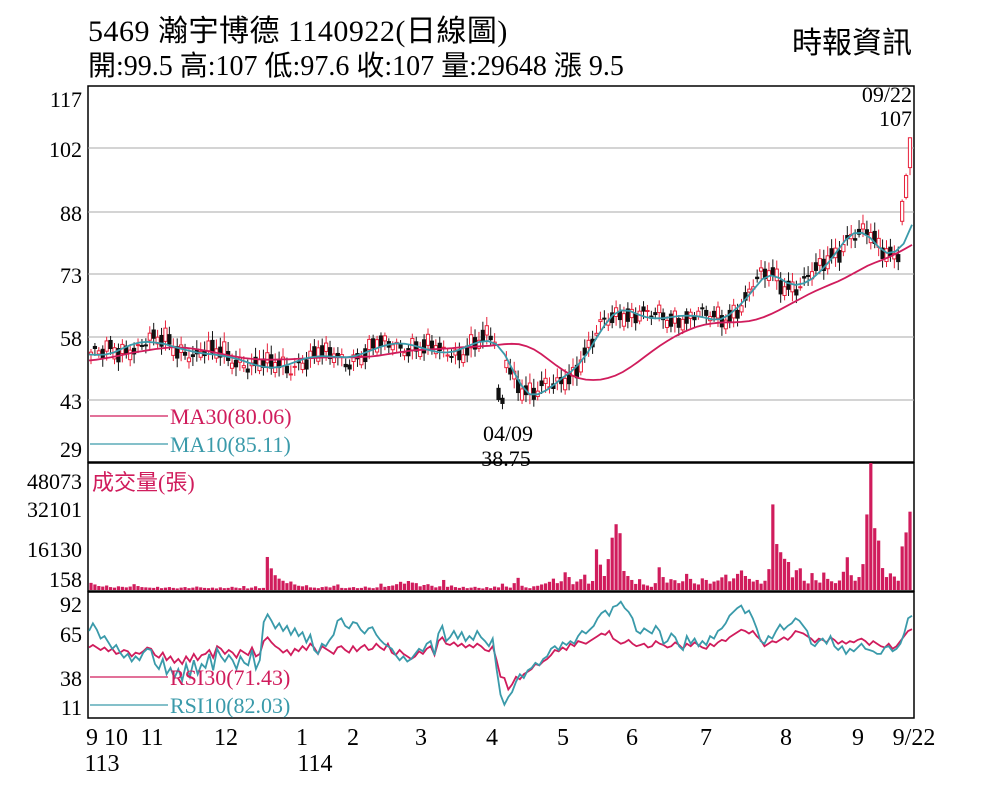 This screenshot has height=800, width=1000. I want to click on volume-tick-label: 16130, so click(54, 549).